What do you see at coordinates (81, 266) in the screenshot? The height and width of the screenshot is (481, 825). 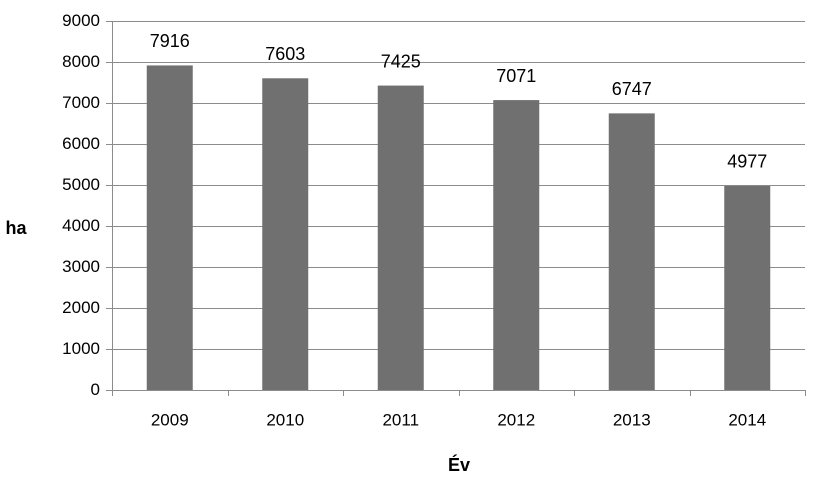 I see `y-tick-label: 3000` at bounding box center [81, 266].